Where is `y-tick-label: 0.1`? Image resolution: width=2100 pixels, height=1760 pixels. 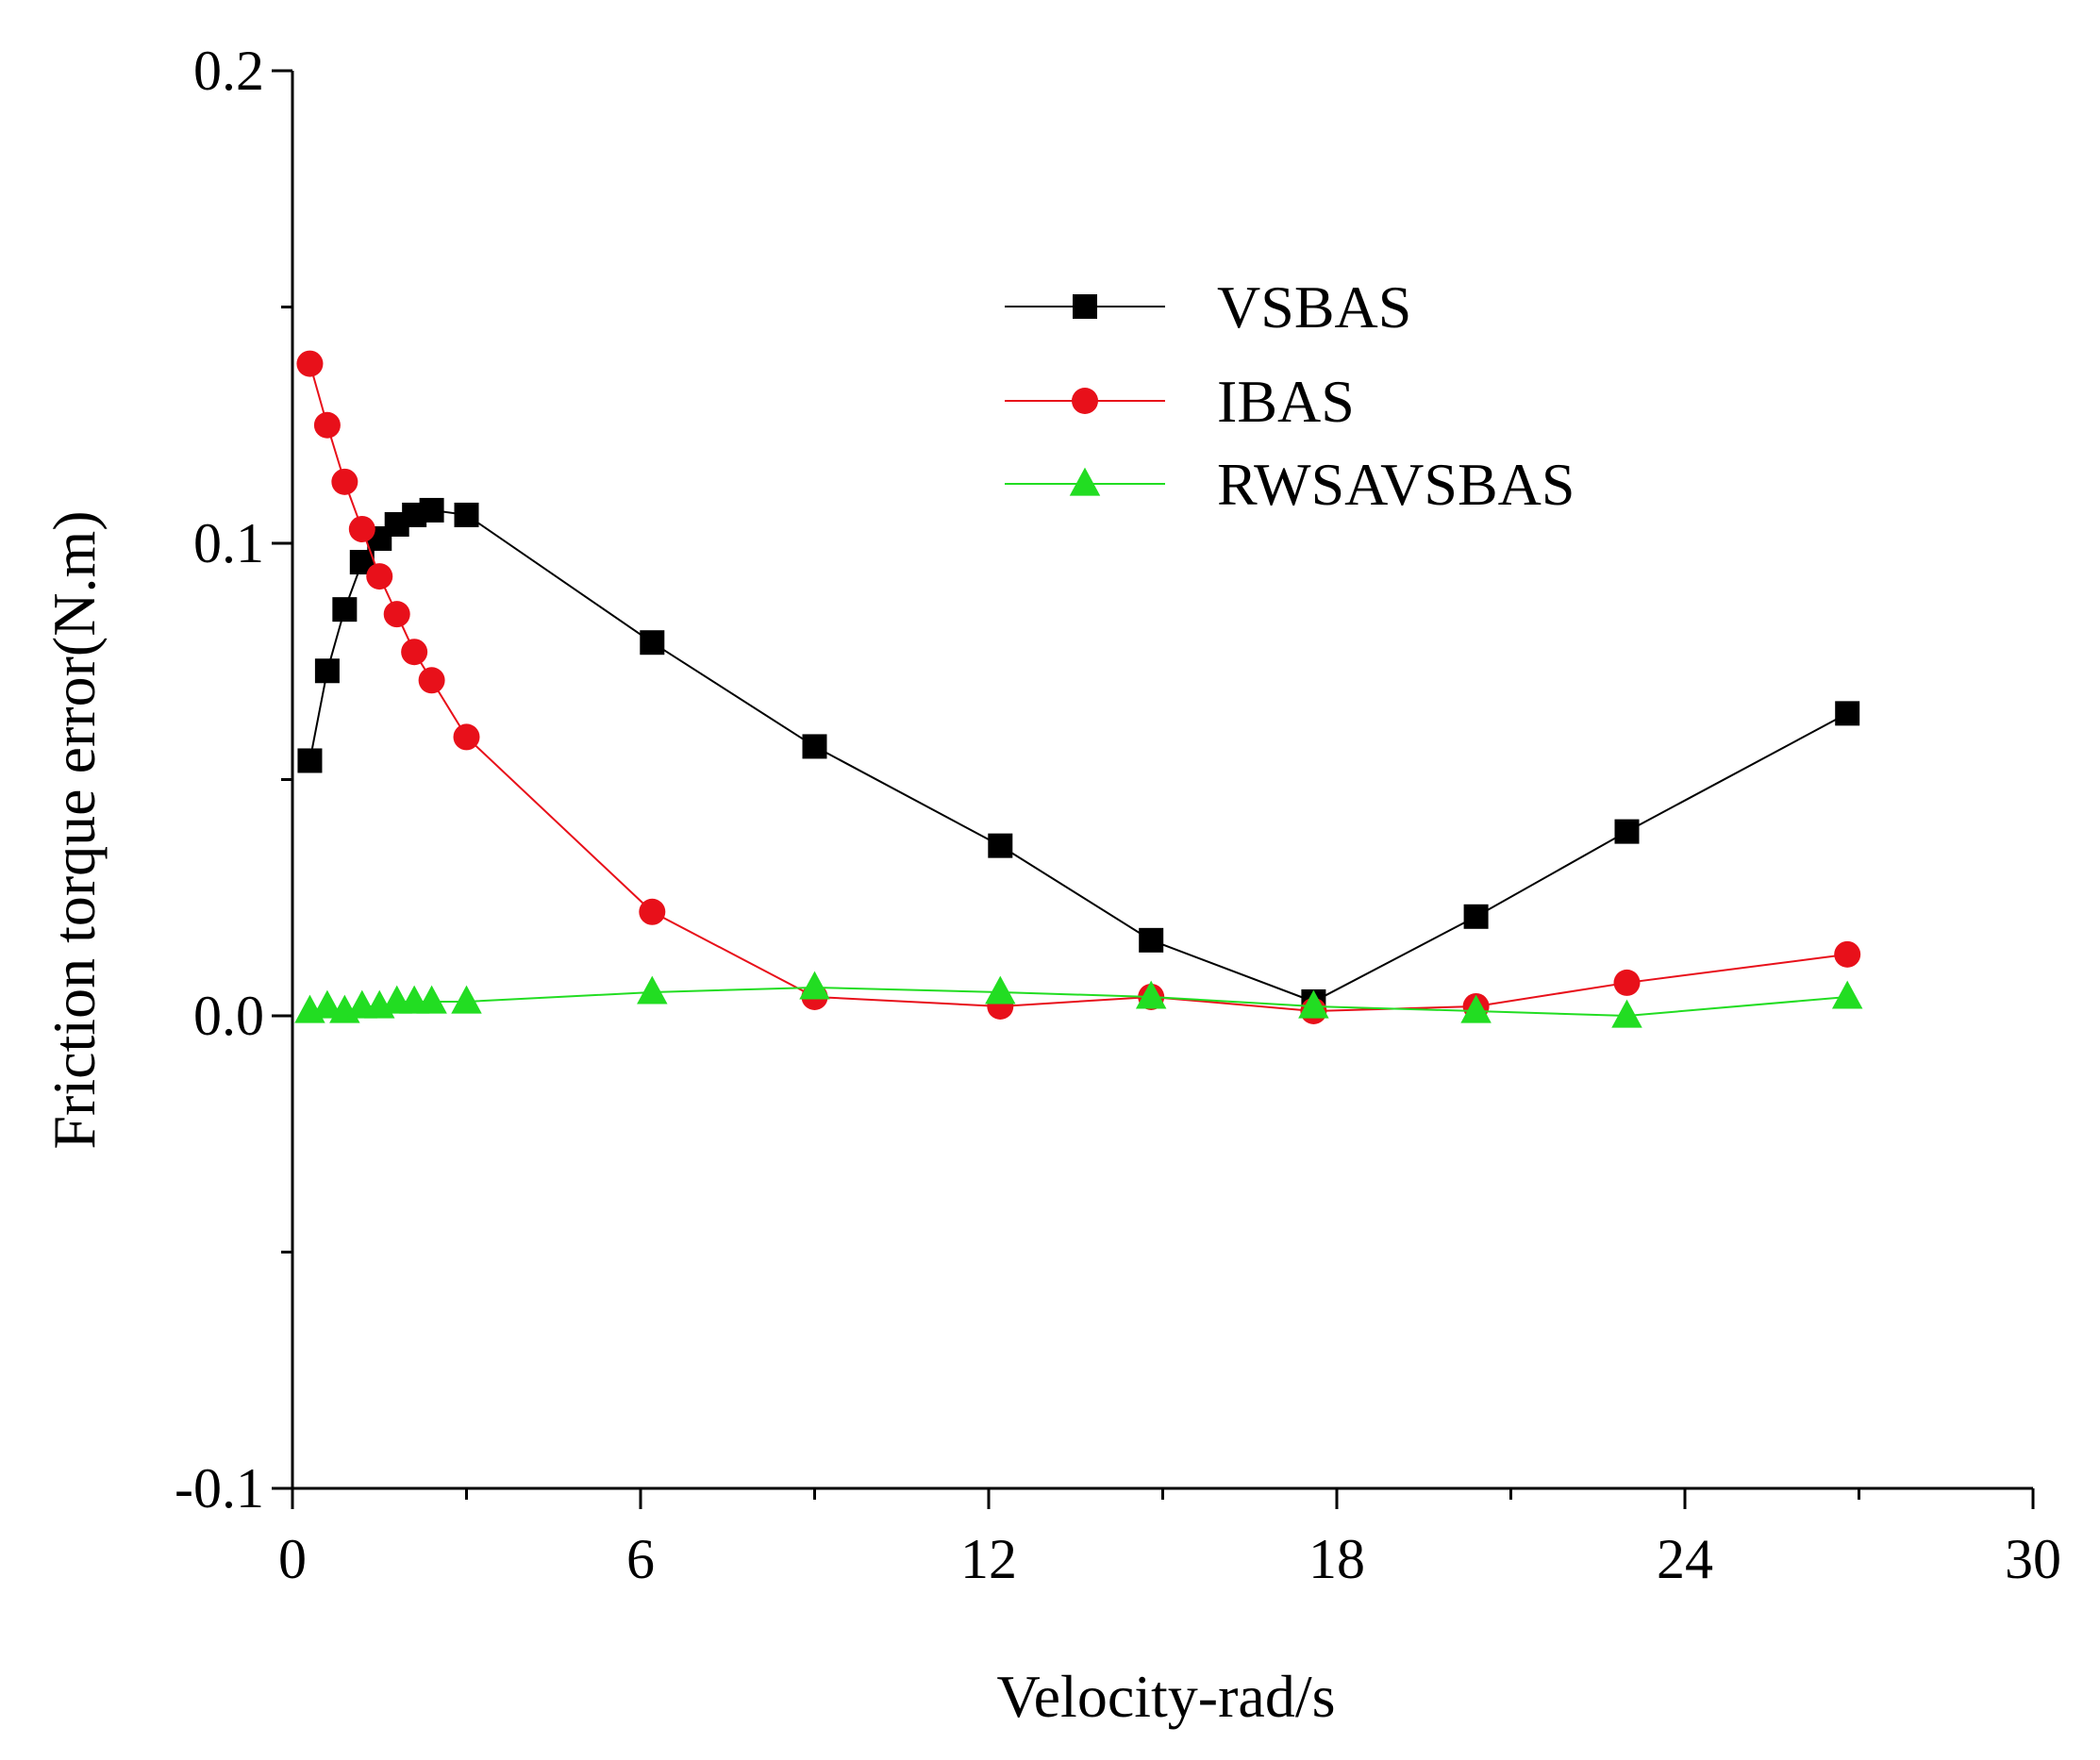
y-tick-label: 0.1 is located at coordinates (228, 543).